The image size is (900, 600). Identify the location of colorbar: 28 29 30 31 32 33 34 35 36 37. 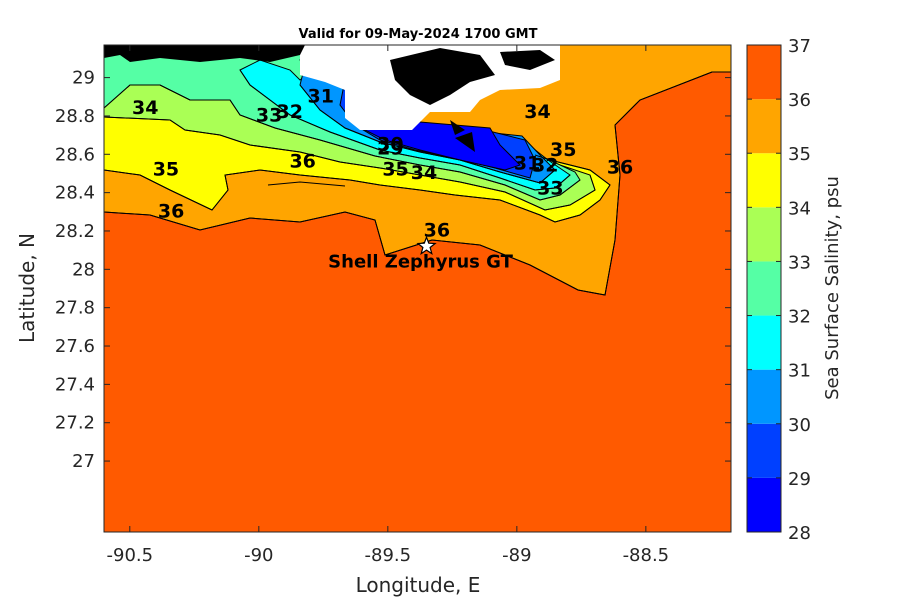
(778, 290).